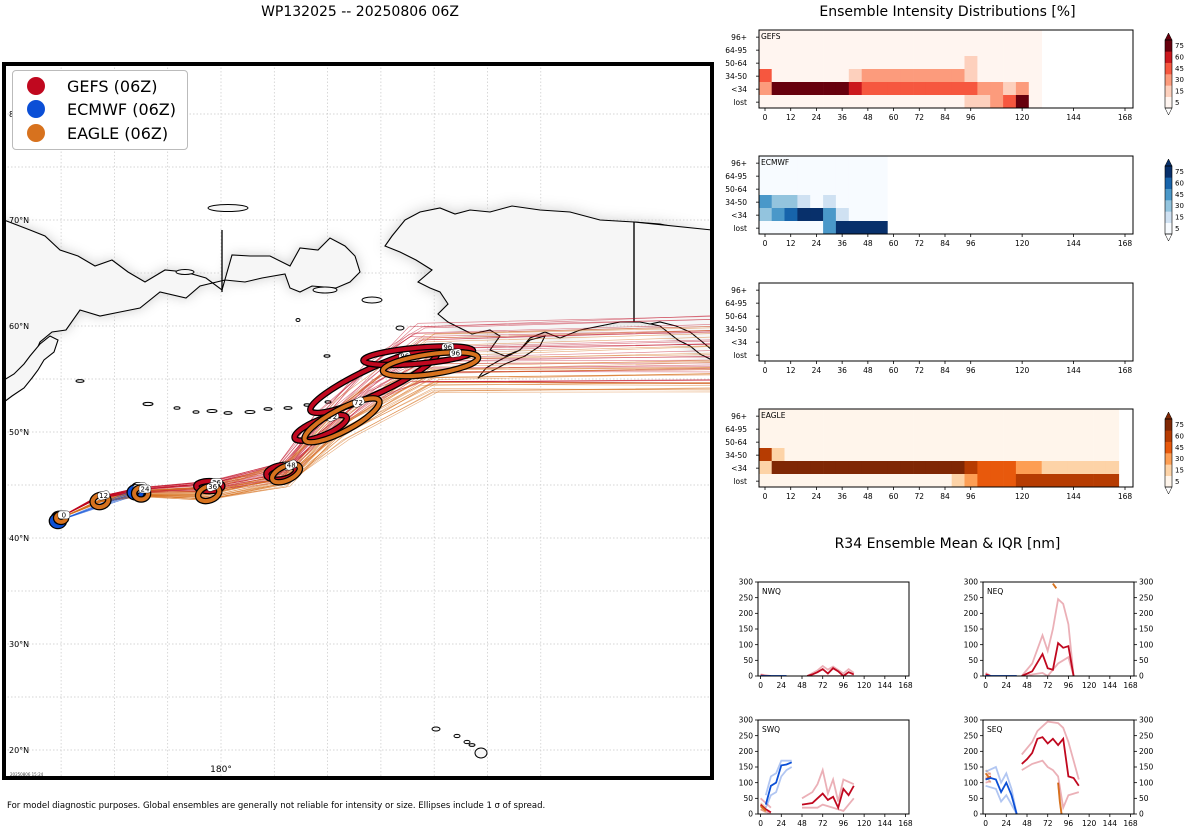 The height and width of the screenshot is (840, 1200). I want to click on colorbar-gefs: 5 15 30 45 60 75, so click(1174, 74).